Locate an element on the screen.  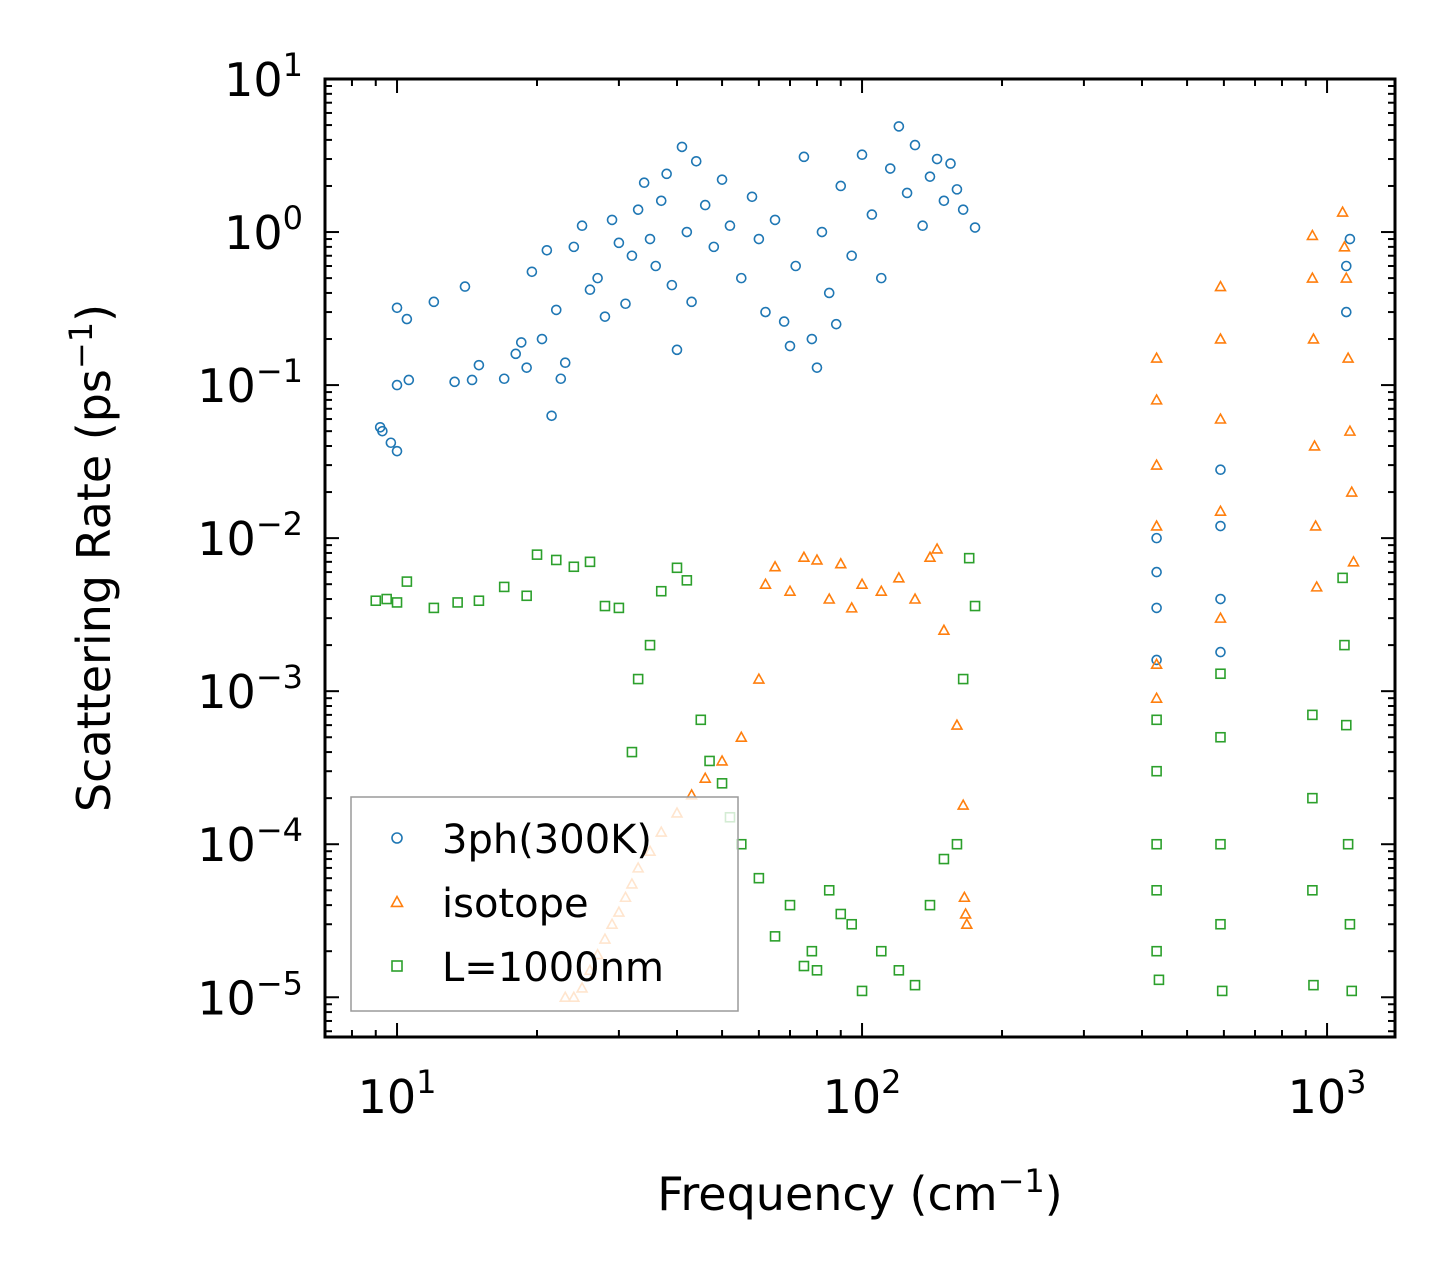
x-tick-labels: 10¹ 10² 10³ is located at coordinates (862, 1093).